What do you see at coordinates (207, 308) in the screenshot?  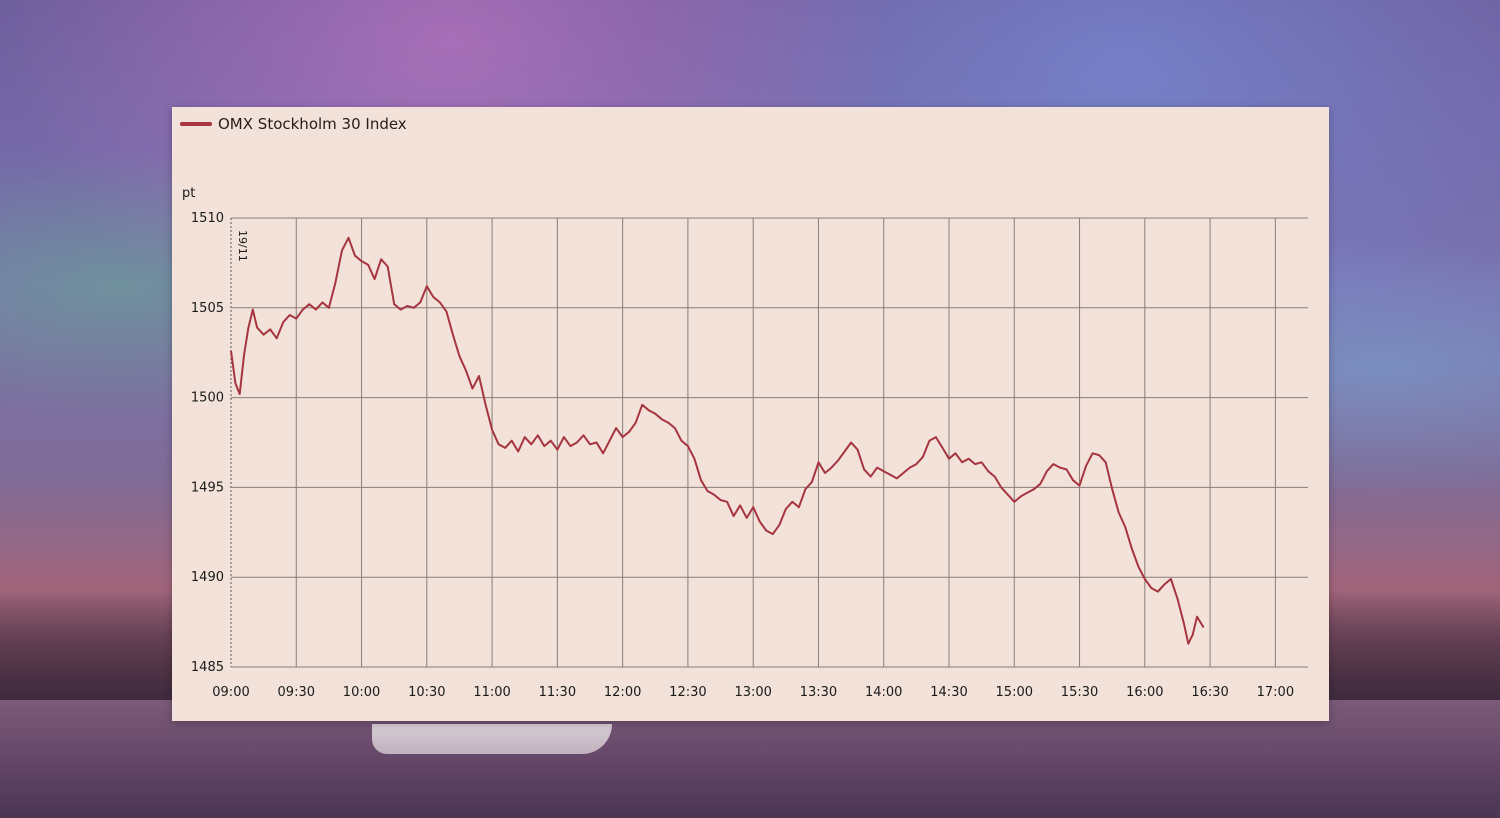 I see `y-tick-1505: 1505` at bounding box center [207, 308].